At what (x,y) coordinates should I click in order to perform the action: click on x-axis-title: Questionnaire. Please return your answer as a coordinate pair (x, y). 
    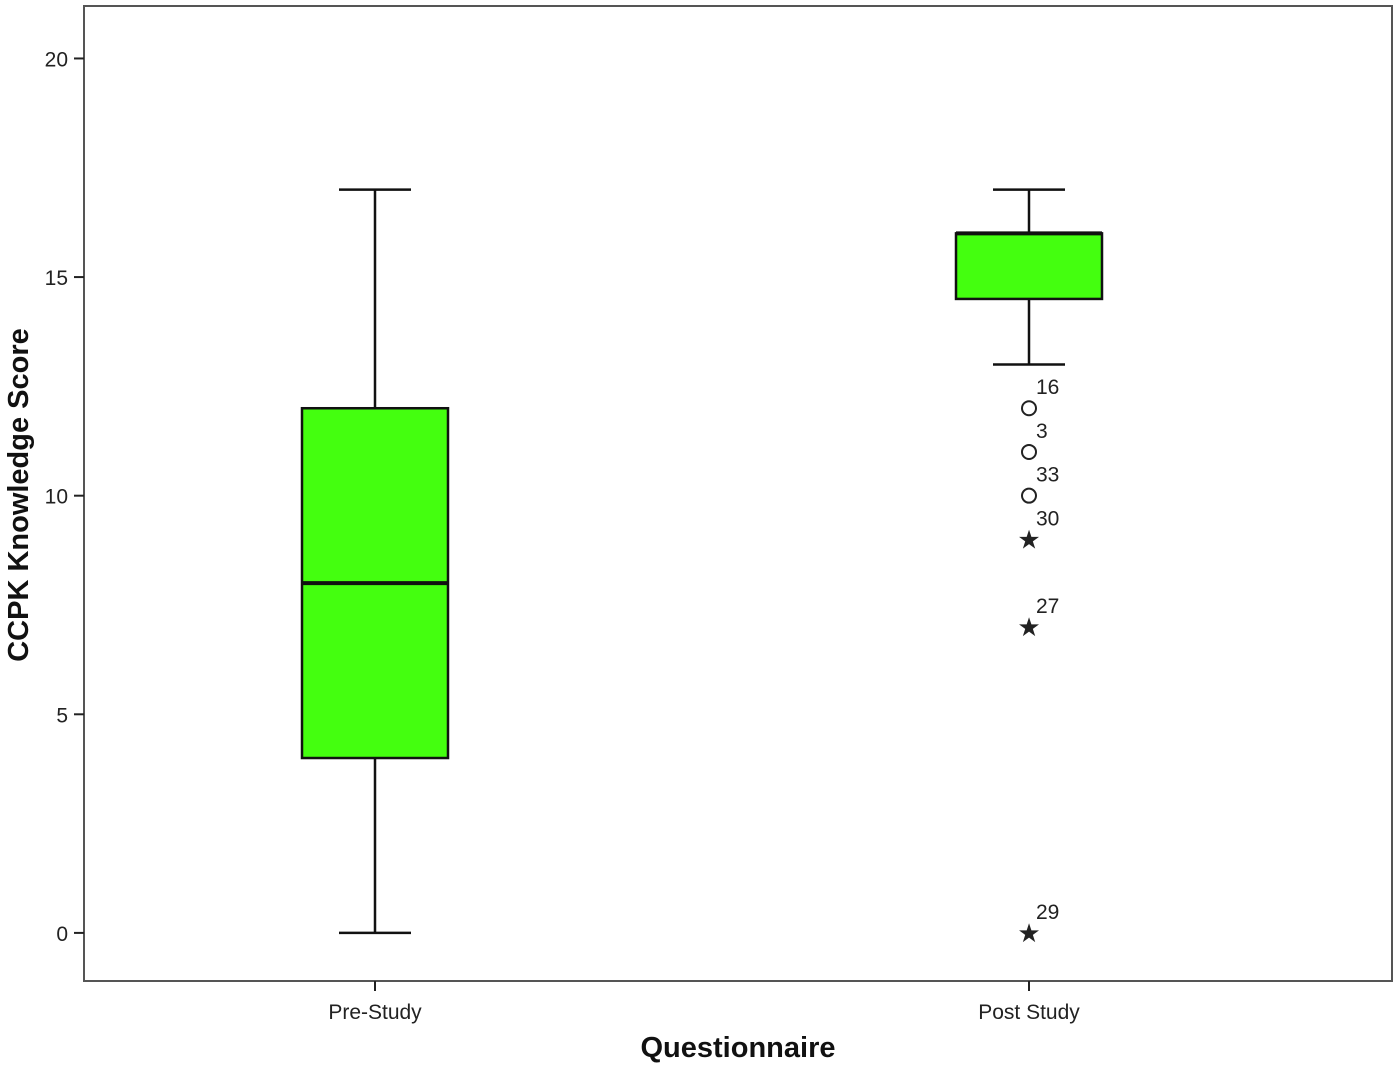
    Looking at the image, I should click on (738, 1048).